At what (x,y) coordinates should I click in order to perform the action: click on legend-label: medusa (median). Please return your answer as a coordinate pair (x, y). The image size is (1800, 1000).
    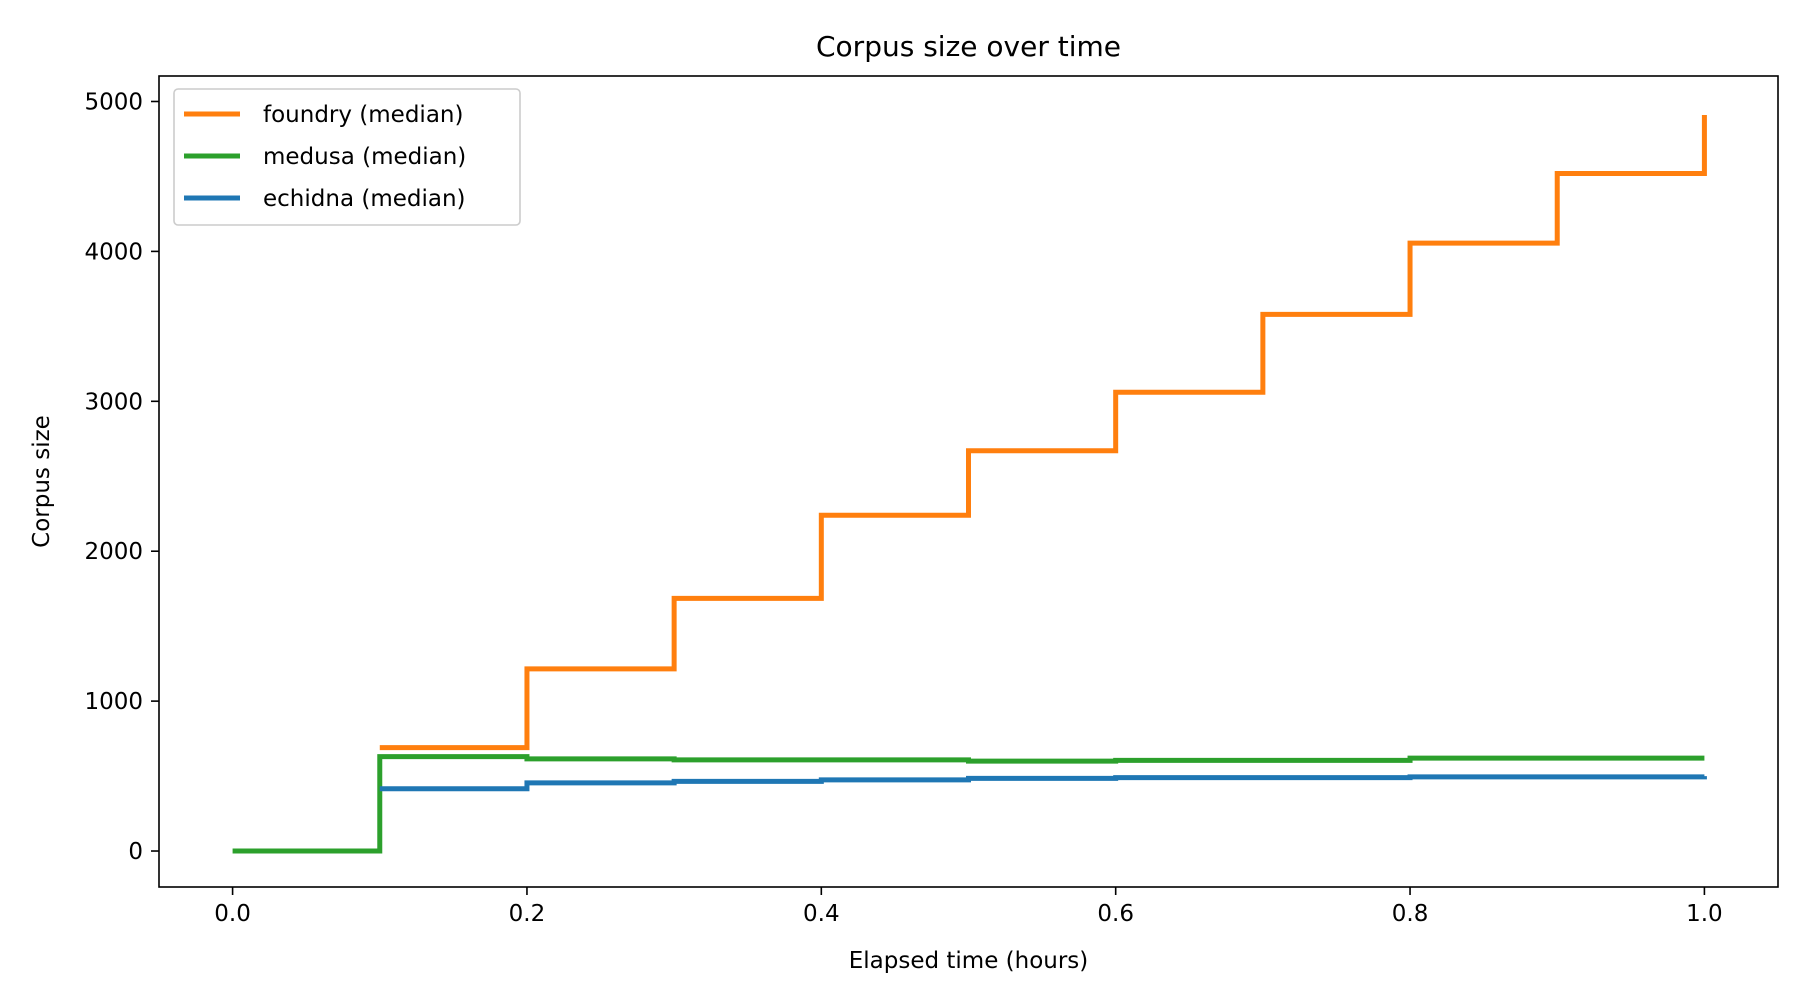
    Looking at the image, I should click on (364, 157).